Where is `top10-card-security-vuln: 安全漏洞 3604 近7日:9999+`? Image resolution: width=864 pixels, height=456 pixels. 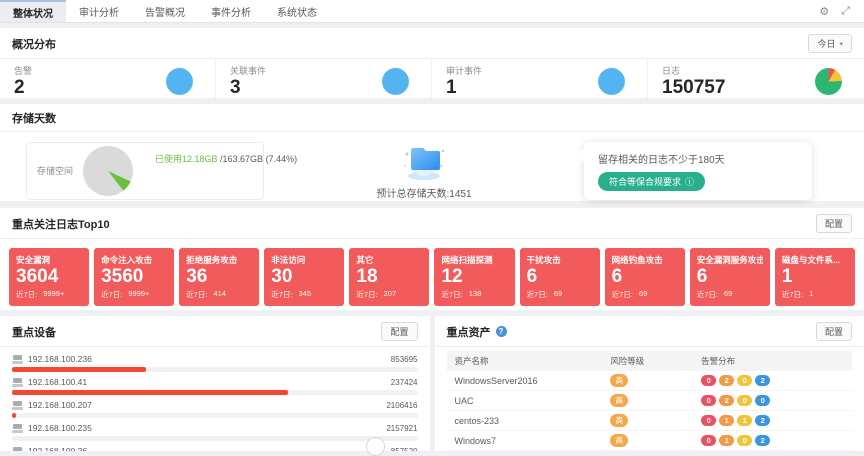 top10-card-security-vuln: 安全漏洞 3604 近7日:9999+ is located at coordinates (49, 277).